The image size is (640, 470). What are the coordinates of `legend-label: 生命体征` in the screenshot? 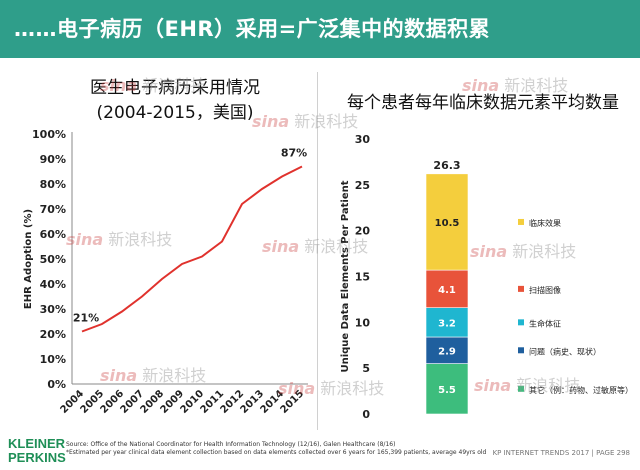 It's located at (545, 323).